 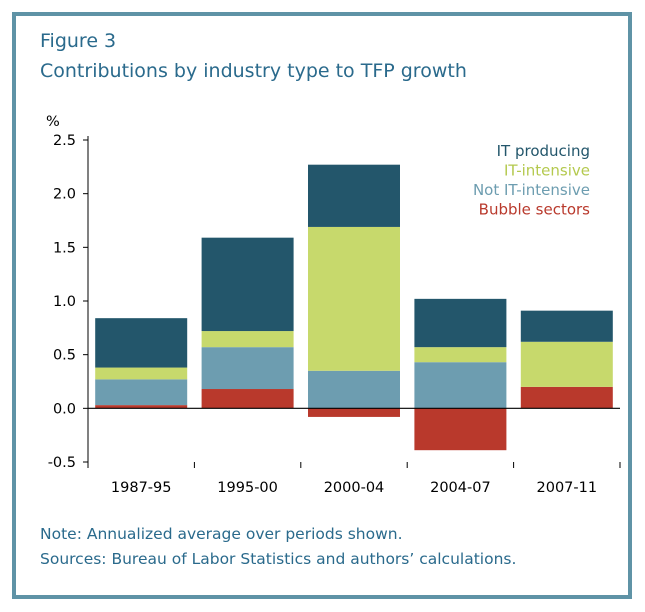 I want to click on y-tick-label: 2.5, so click(x=64, y=141).